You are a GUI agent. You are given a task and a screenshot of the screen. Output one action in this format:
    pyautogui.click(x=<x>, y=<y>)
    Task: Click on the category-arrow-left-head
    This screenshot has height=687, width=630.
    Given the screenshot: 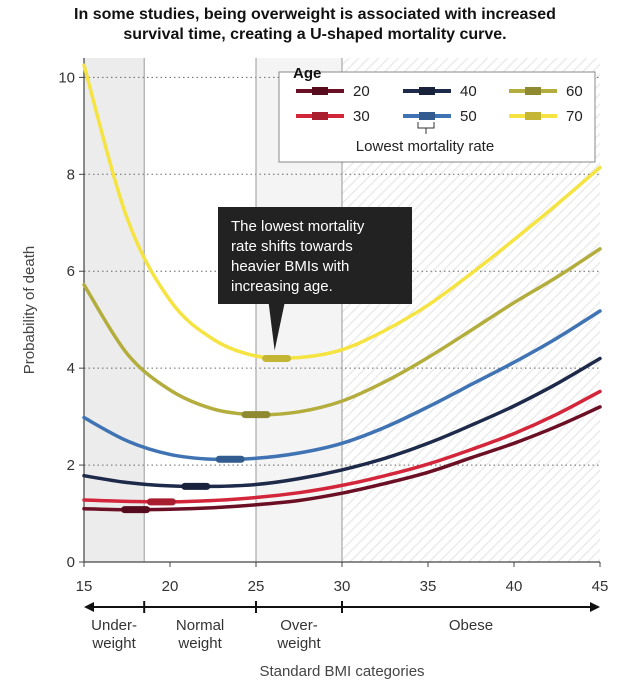 What is the action you would take?
    pyautogui.click(x=89, y=607)
    